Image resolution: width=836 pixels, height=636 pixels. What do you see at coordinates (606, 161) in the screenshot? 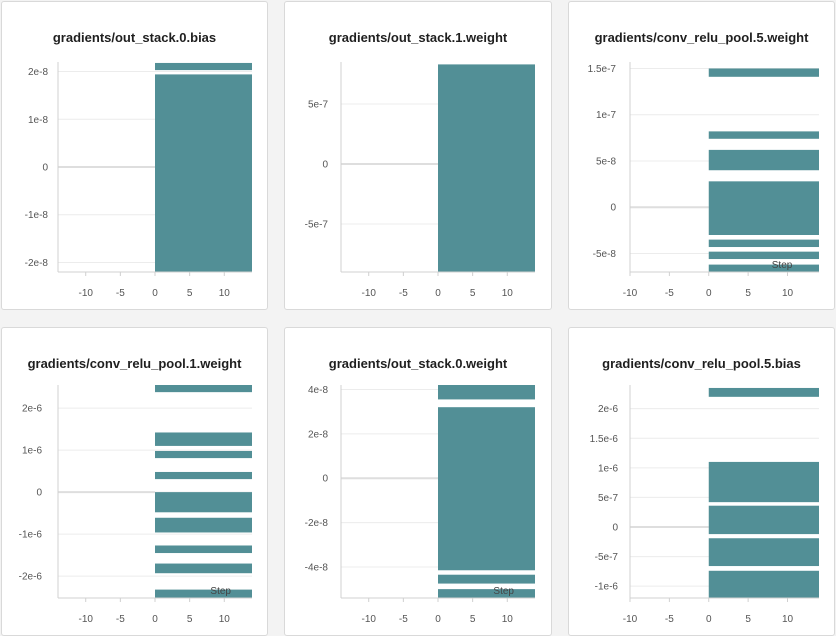
I see `y-tick-label: 5e-8` at bounding box center [606, 161].